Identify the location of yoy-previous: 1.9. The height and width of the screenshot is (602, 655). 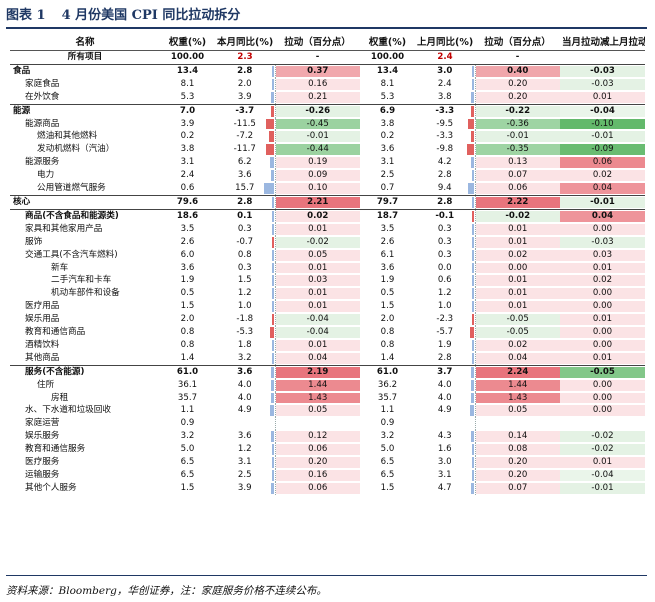
(445, 345).